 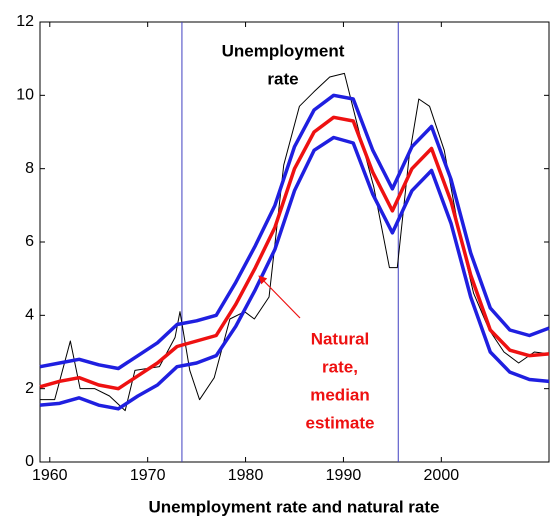 What do you see at coordinates (340, 422) in the screenshot?
I see `annotation: estimate` at bounding box center [340, 422].